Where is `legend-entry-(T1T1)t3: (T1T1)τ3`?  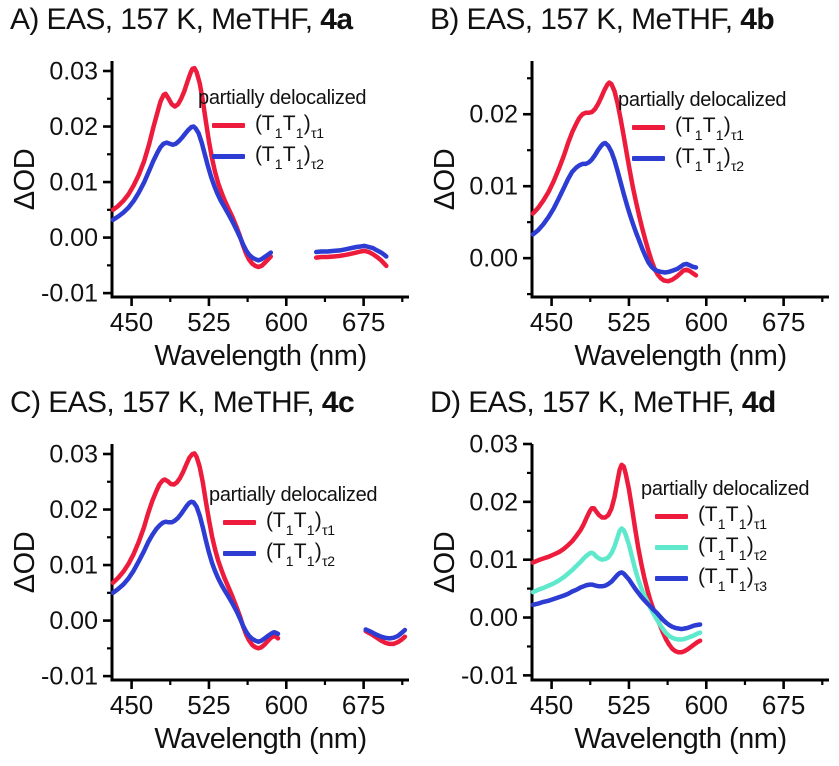 legend-entry-(T1T1)t3: (T1T1)τ3 is located at coordinates (732, 578).